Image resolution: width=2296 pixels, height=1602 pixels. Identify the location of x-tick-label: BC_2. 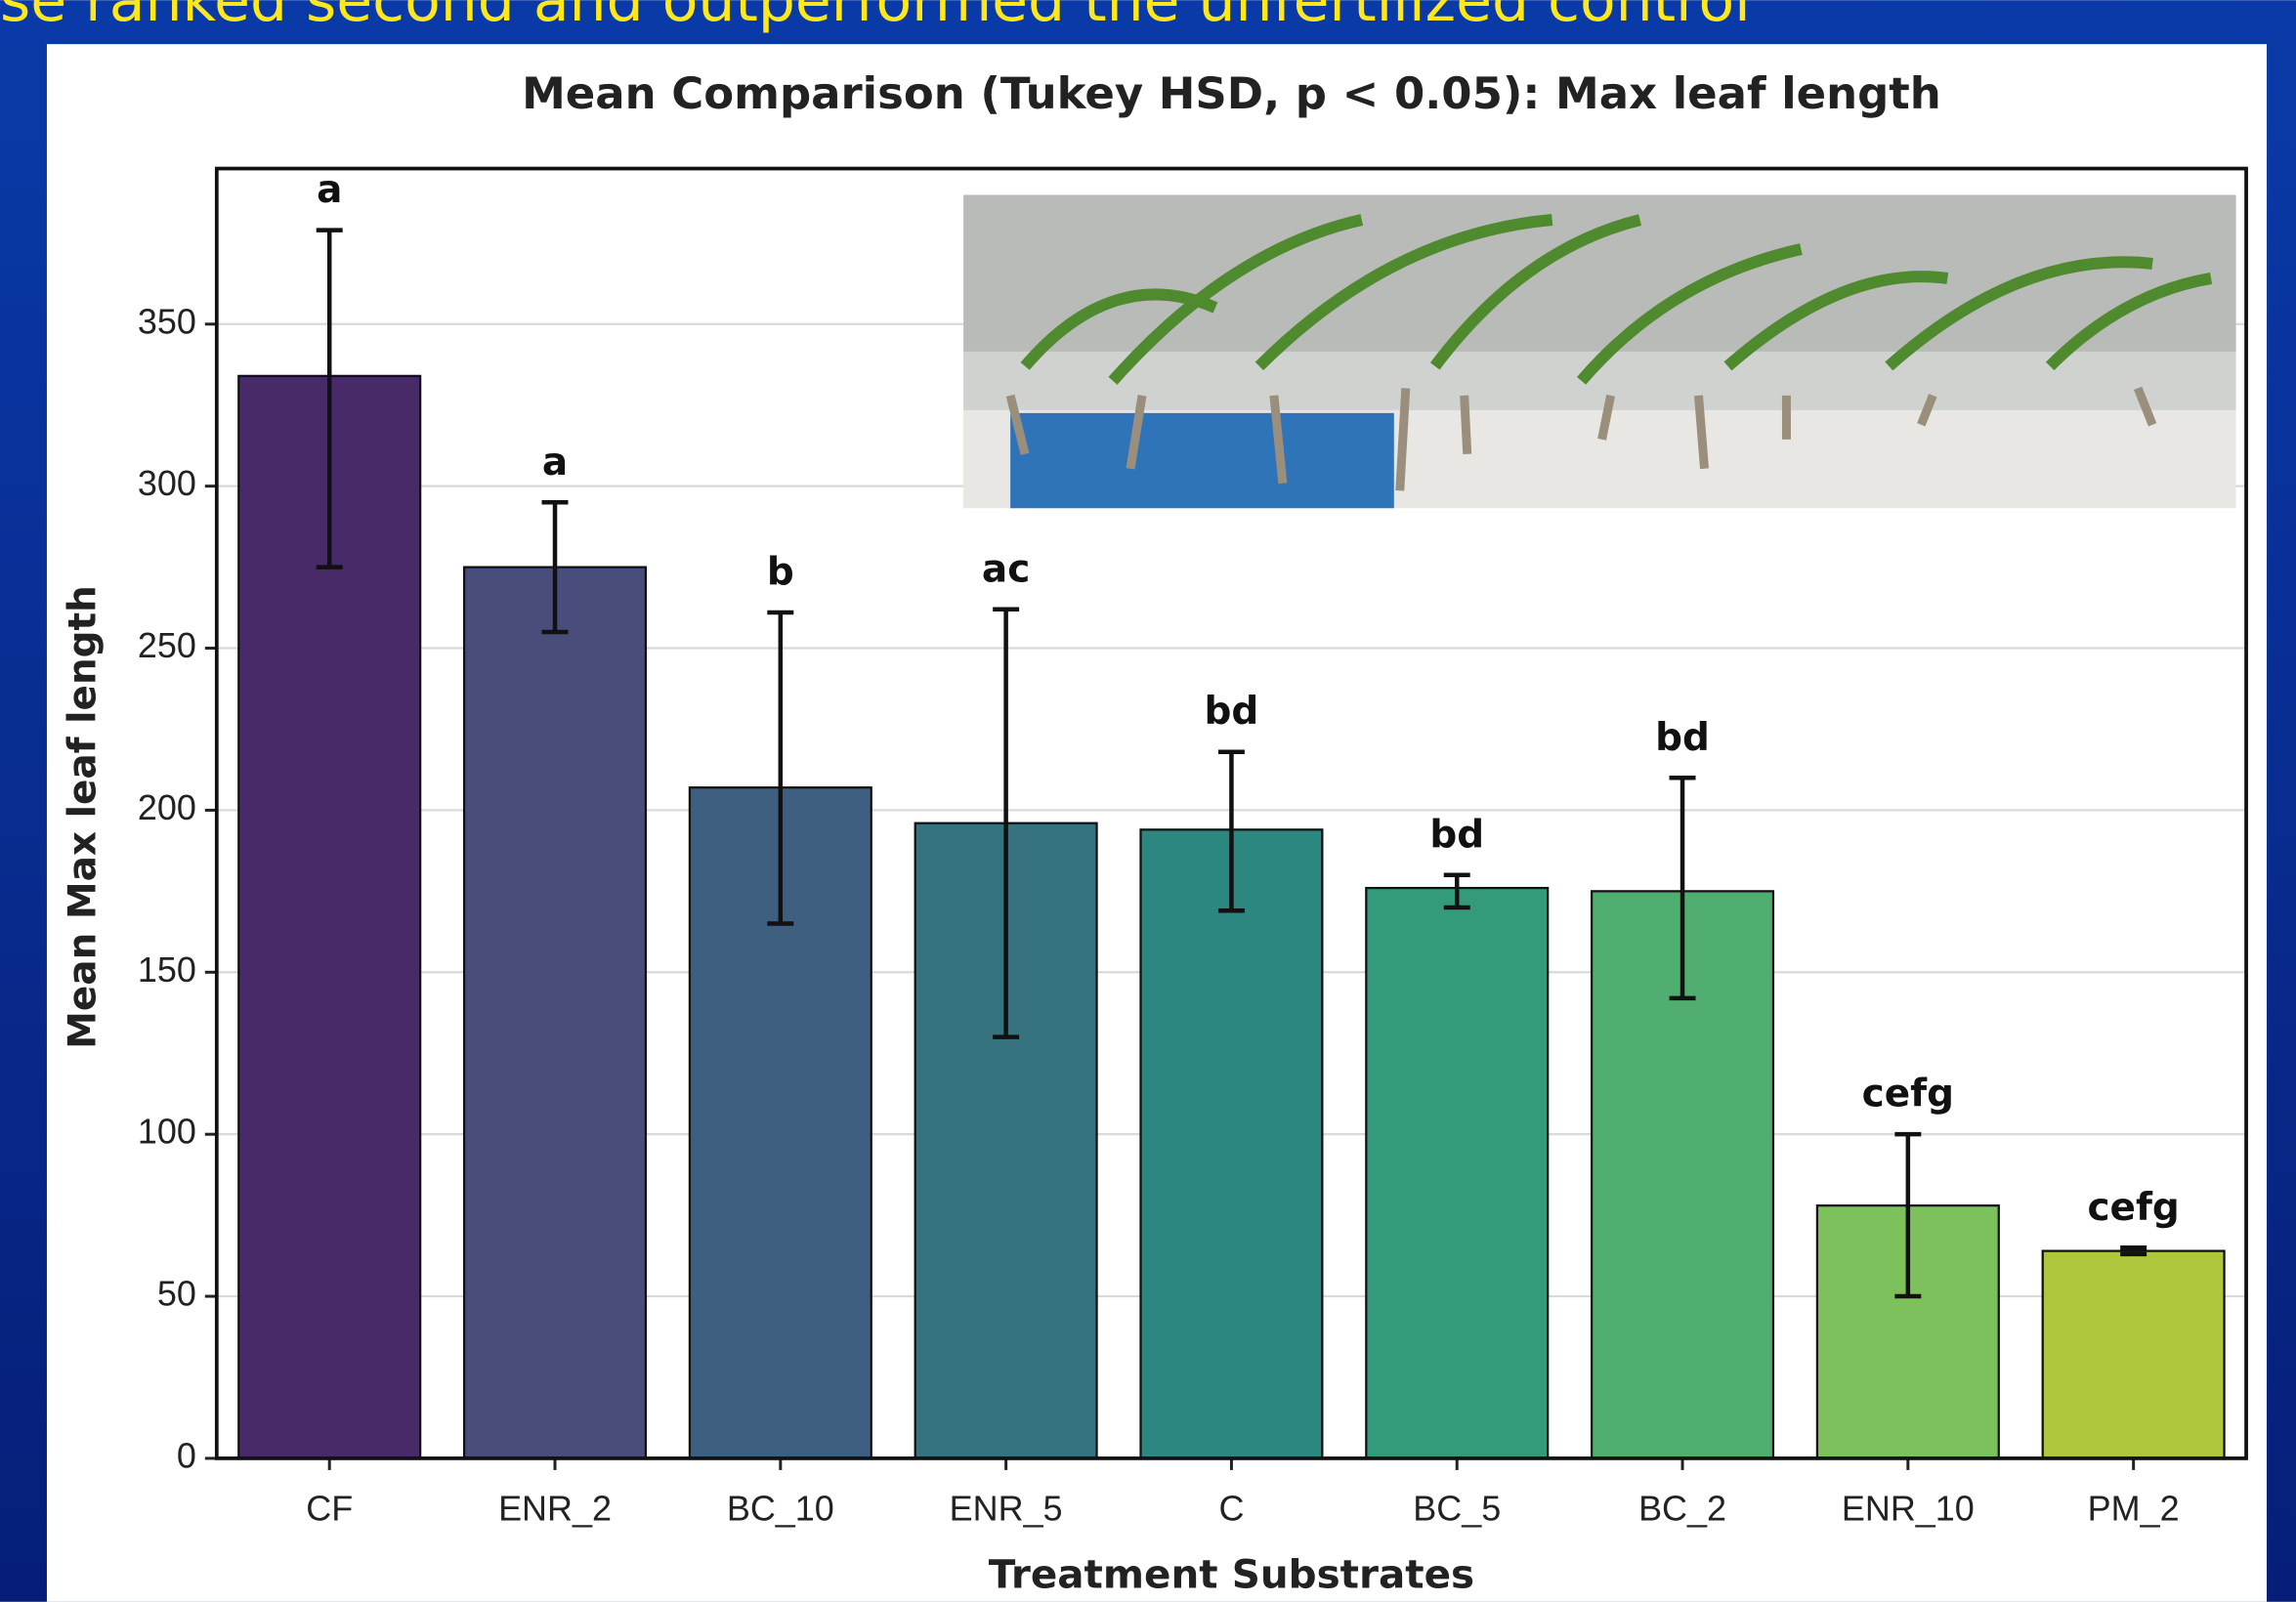
(1682, 1508).